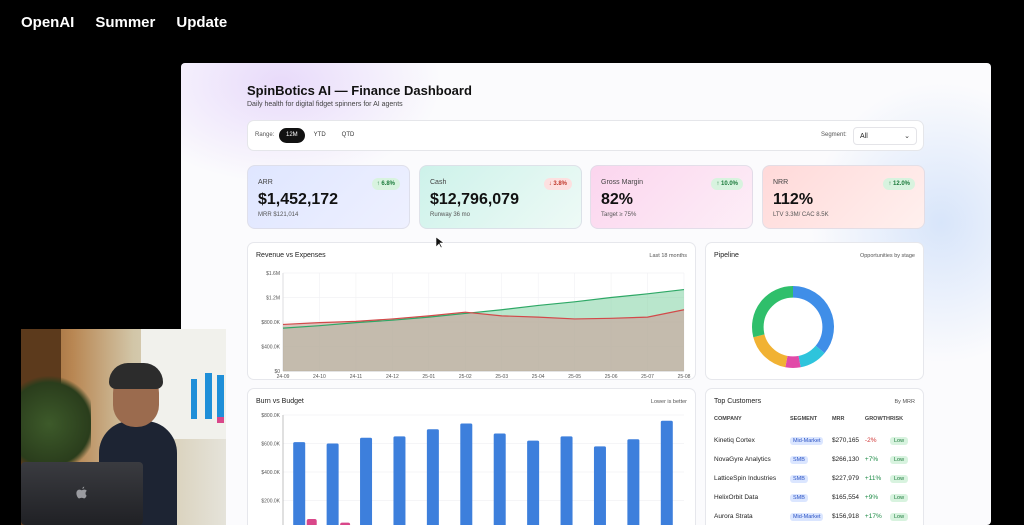 The width and height of the screenshot is (1024, 525). Describe the element at coordinates (292, 135) in the screenshot. I see `range-option-12m: 12M` at that location.